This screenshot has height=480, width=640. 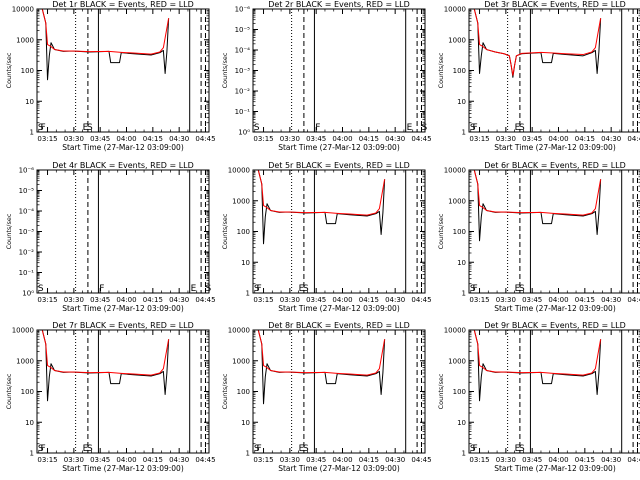 I want to click on panel-title: Det 3r BLACK = Events, RED = LLD, so click(x=555, y=4).